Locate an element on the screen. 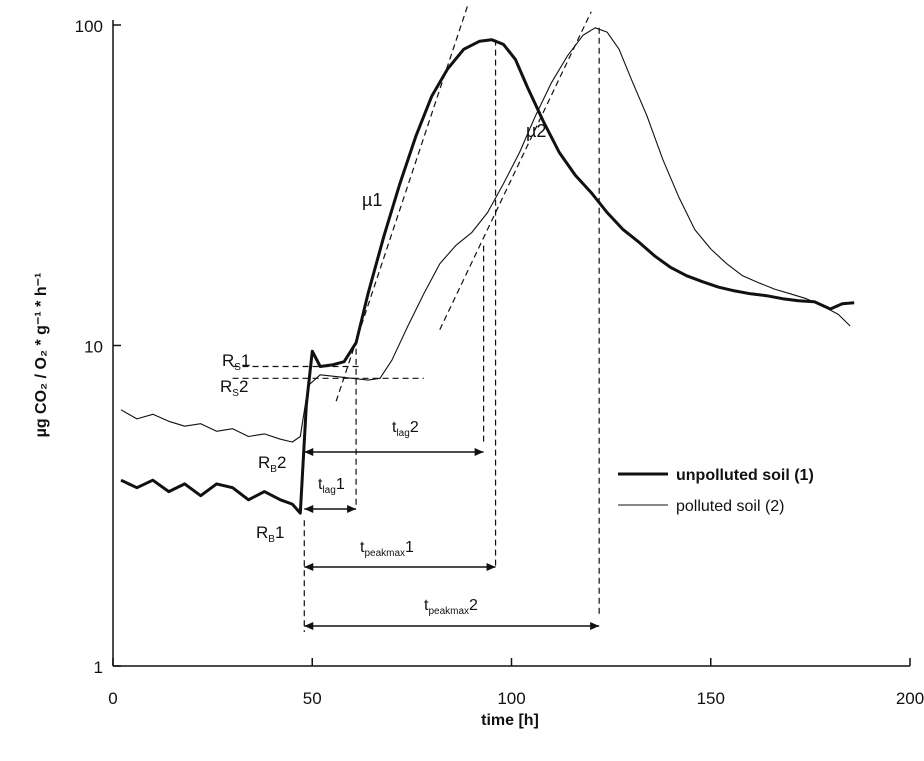 Image resolution: width=924 pixels, height=761 pixels. legend-label-polluted: polluted soil (2) is located at coordinates (730, 506).